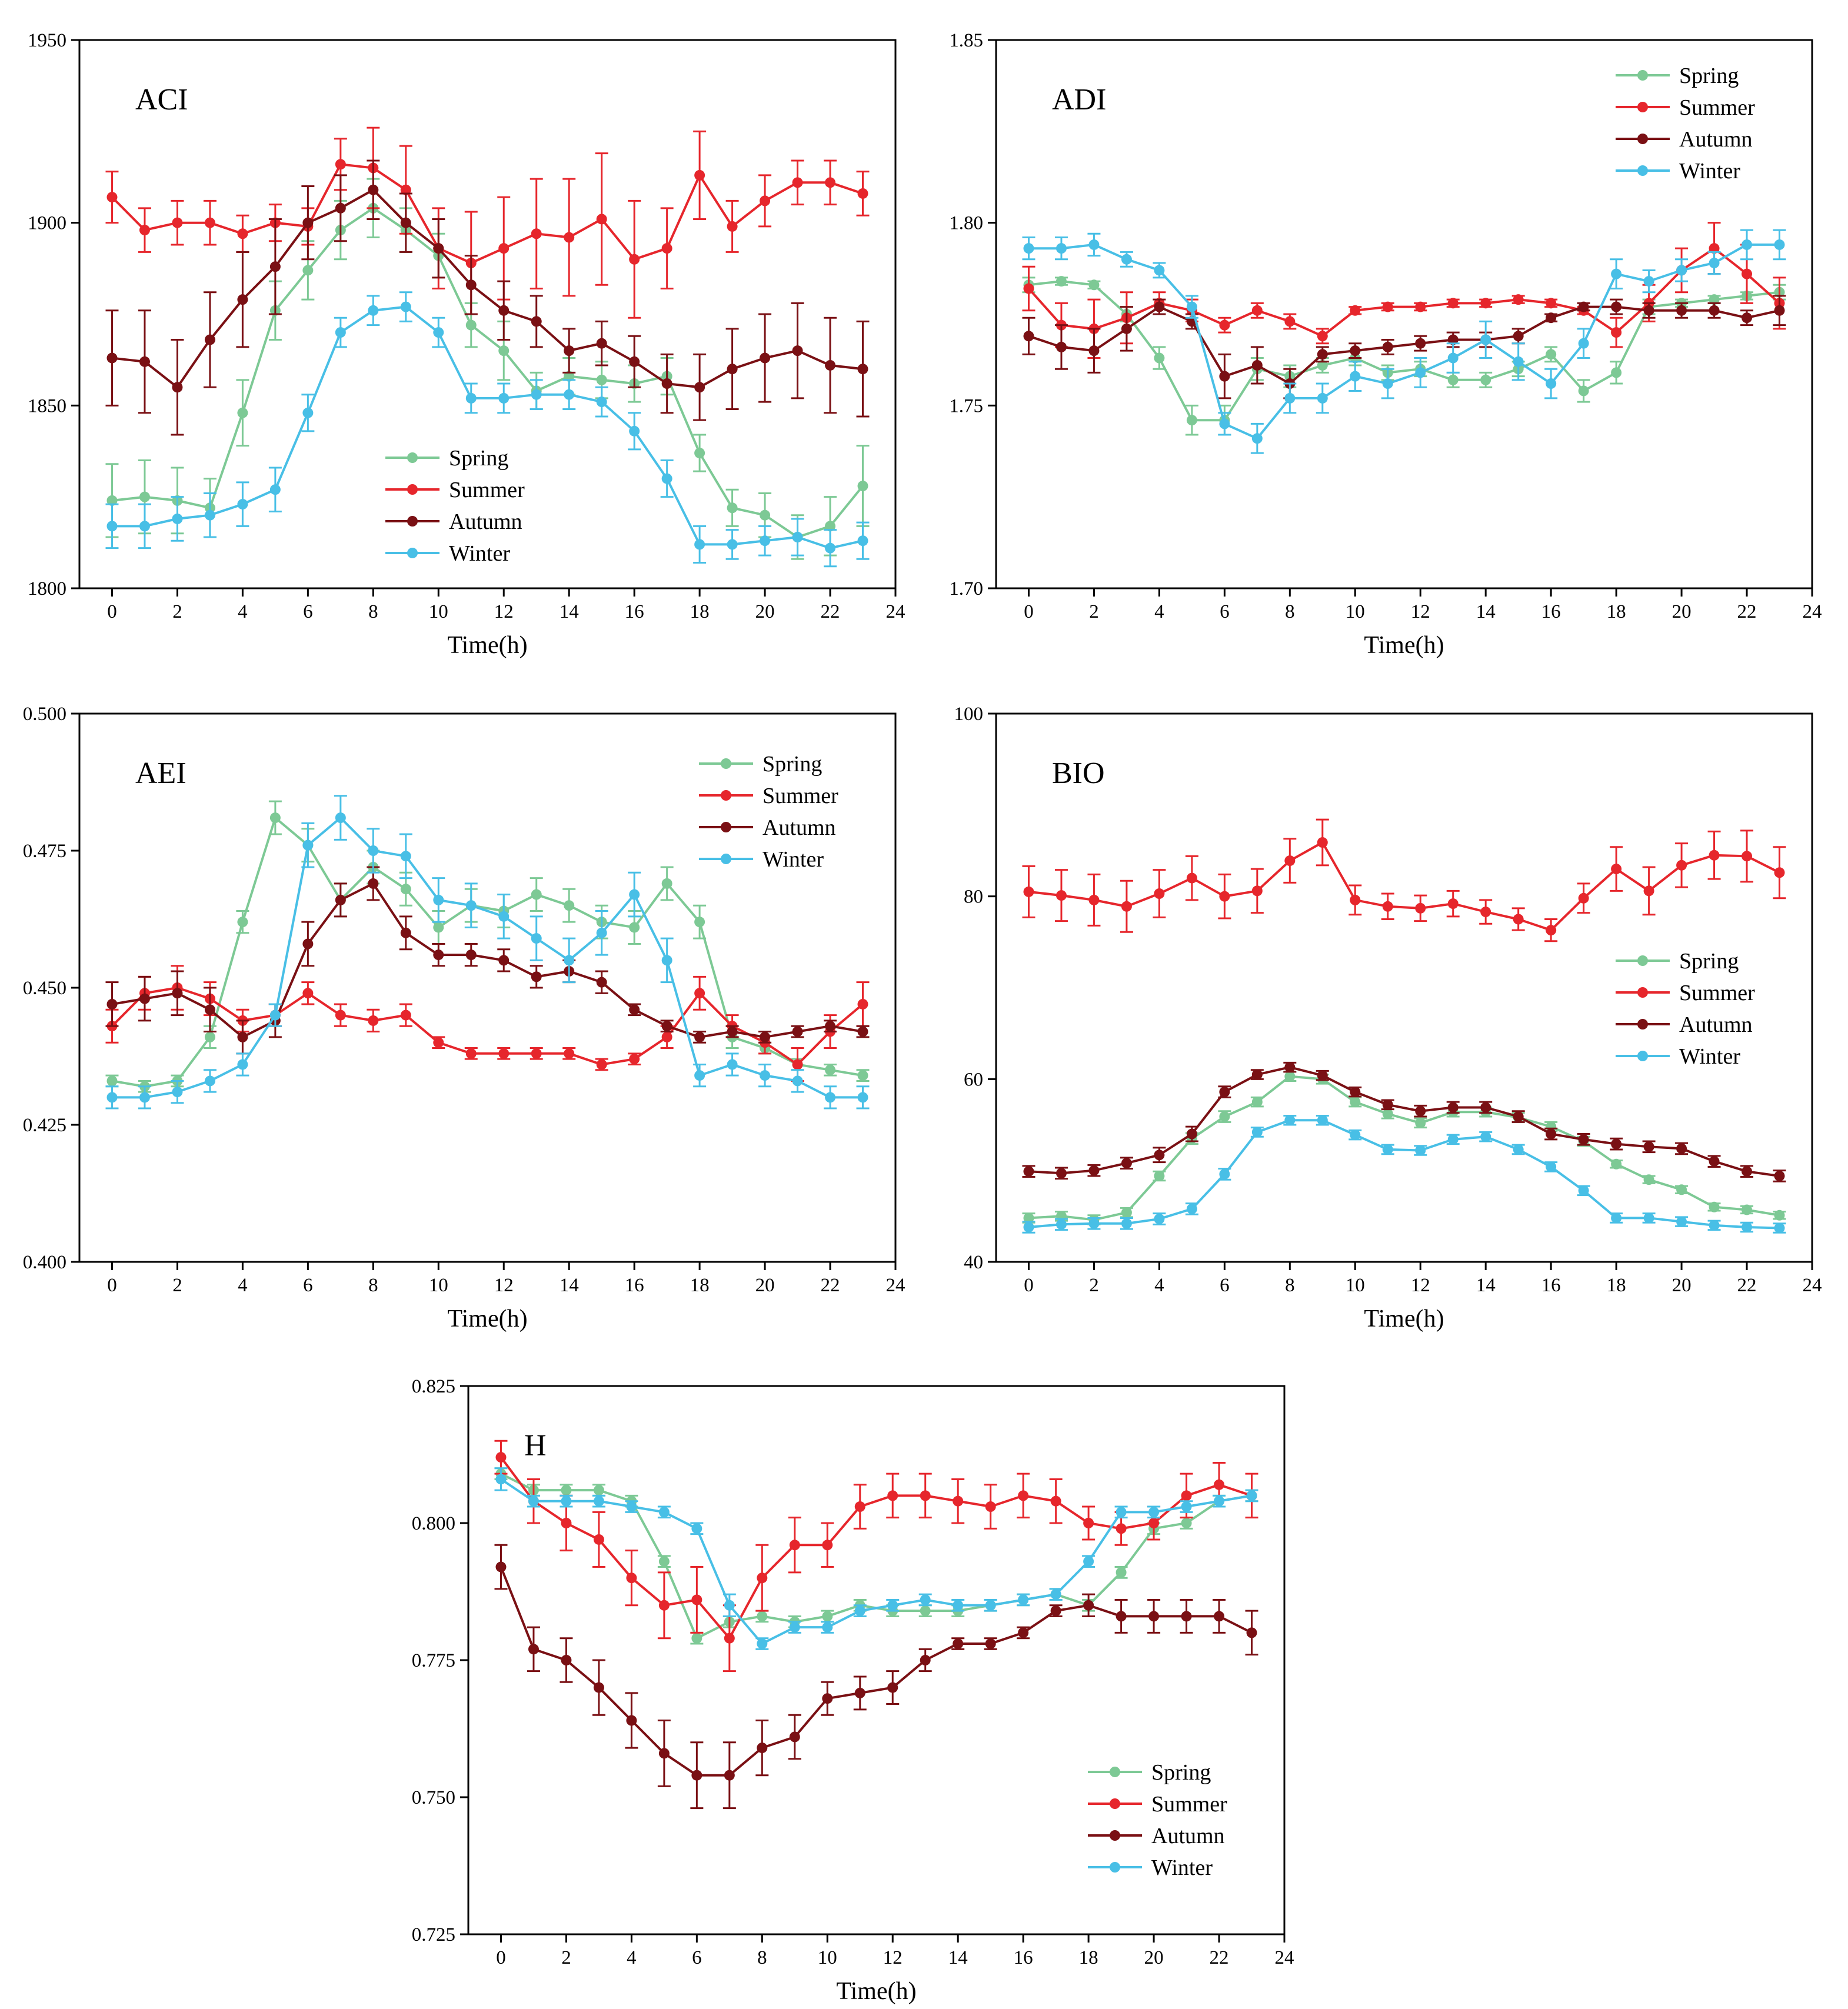 The height and width of the screenshot is (2009, 1848). I want to click on legend: Spring Summer Autumn Winter, so click(1685, 1009).